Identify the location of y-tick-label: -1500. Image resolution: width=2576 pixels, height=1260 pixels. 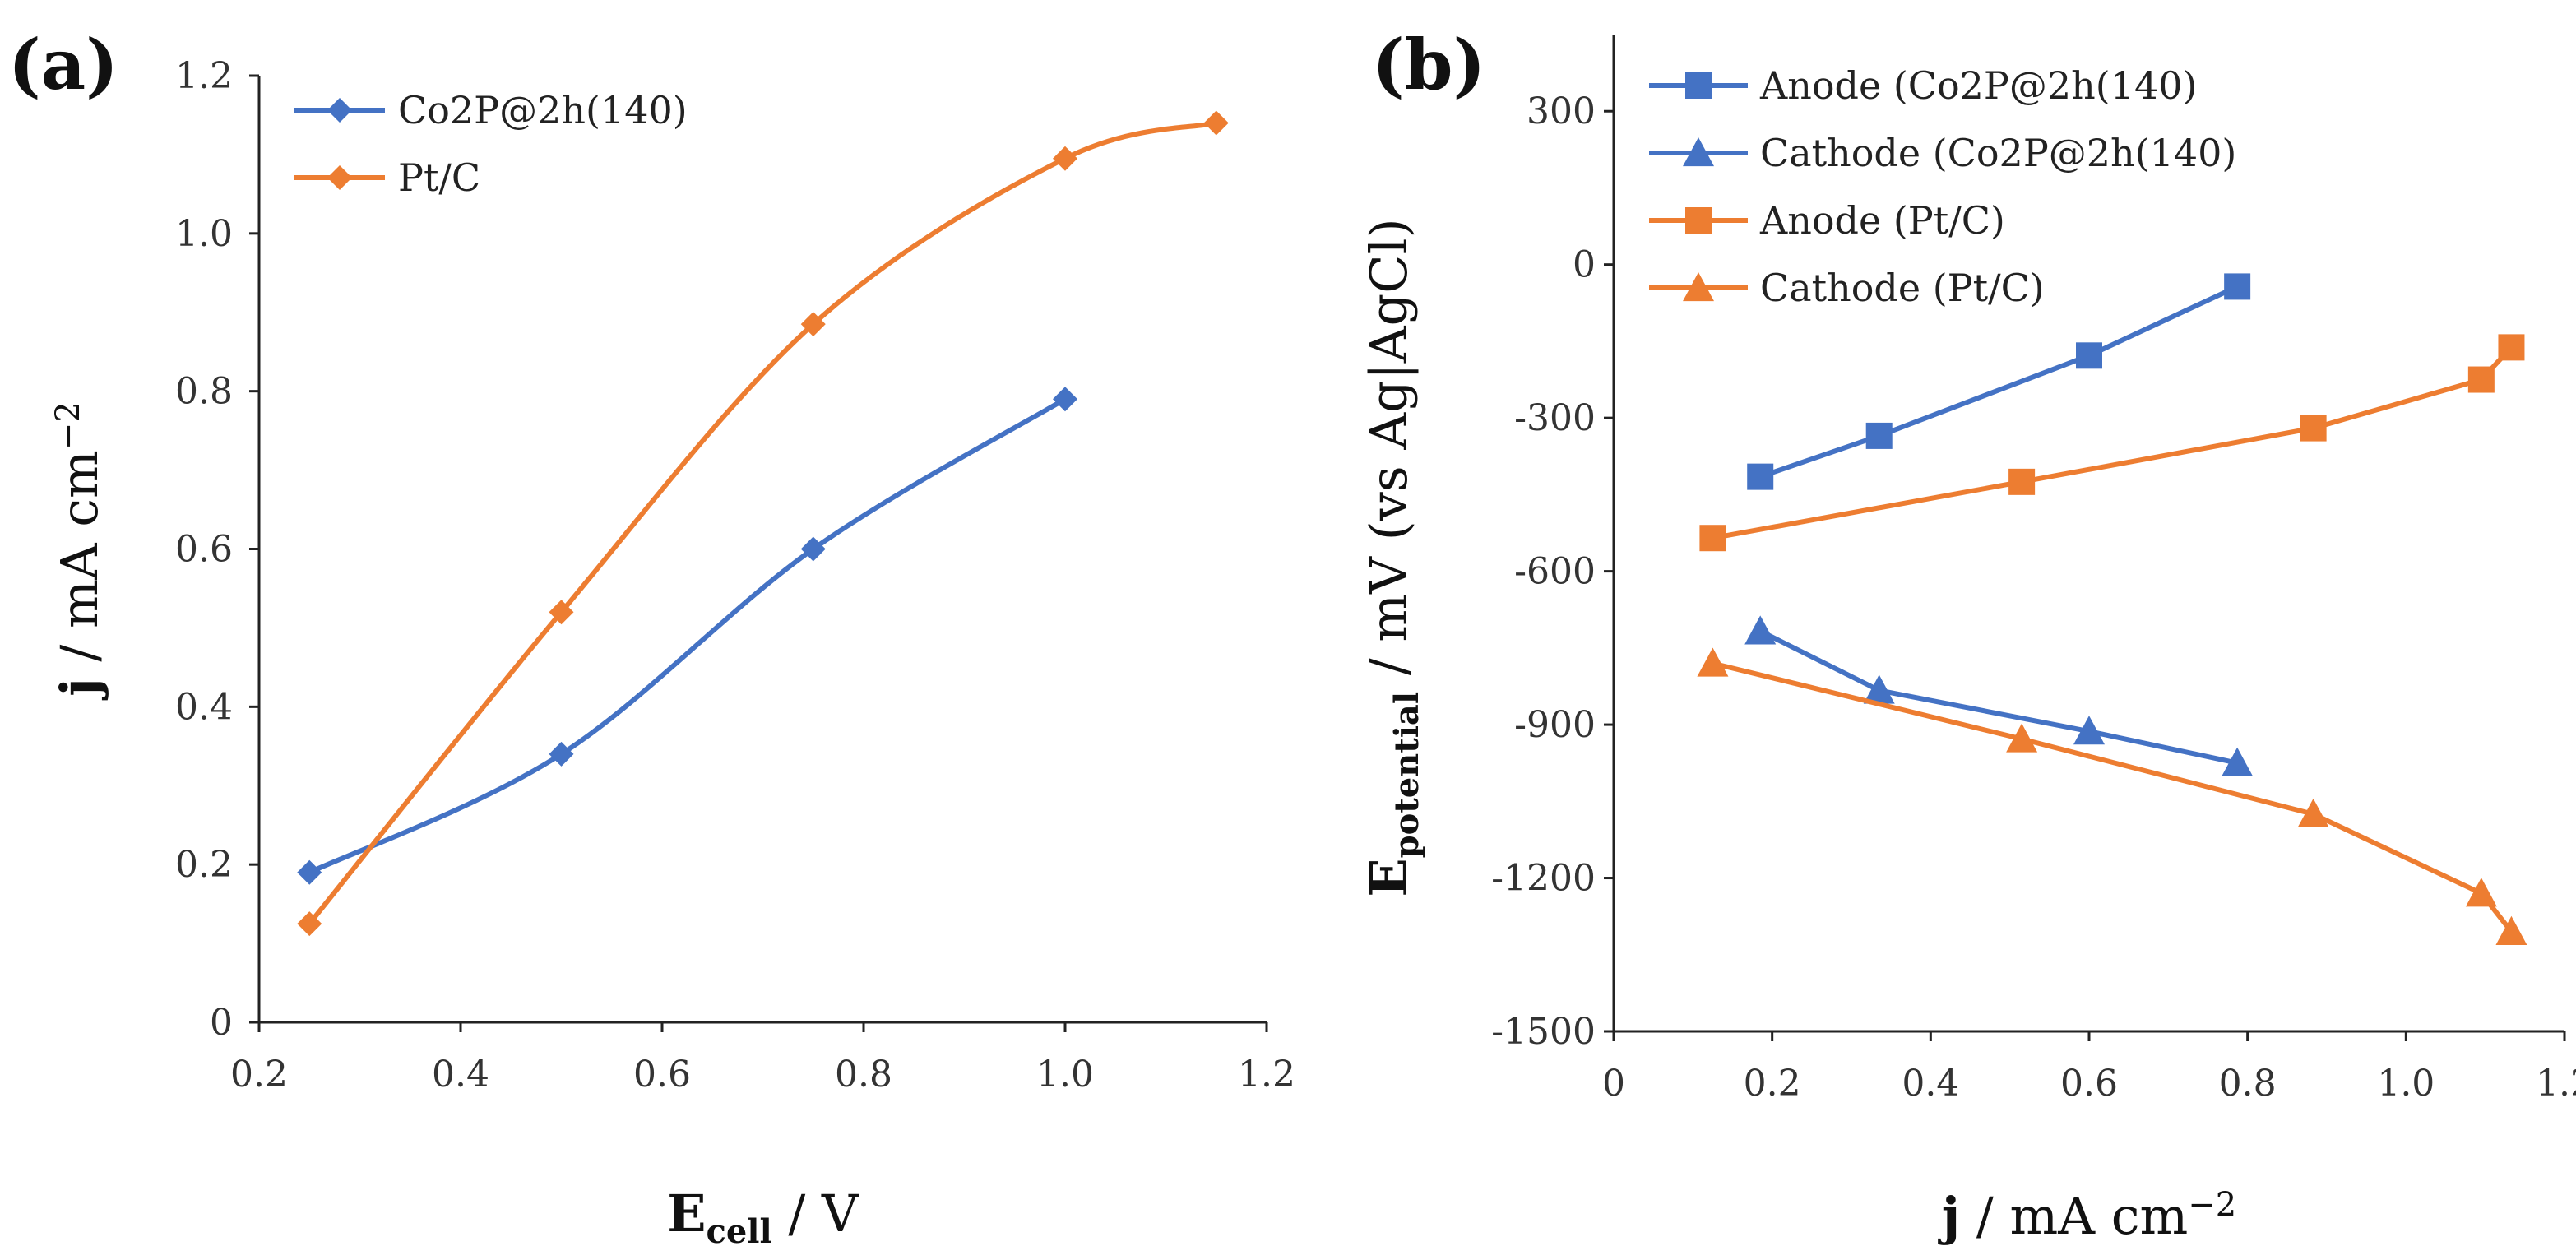
(1544, 1032).